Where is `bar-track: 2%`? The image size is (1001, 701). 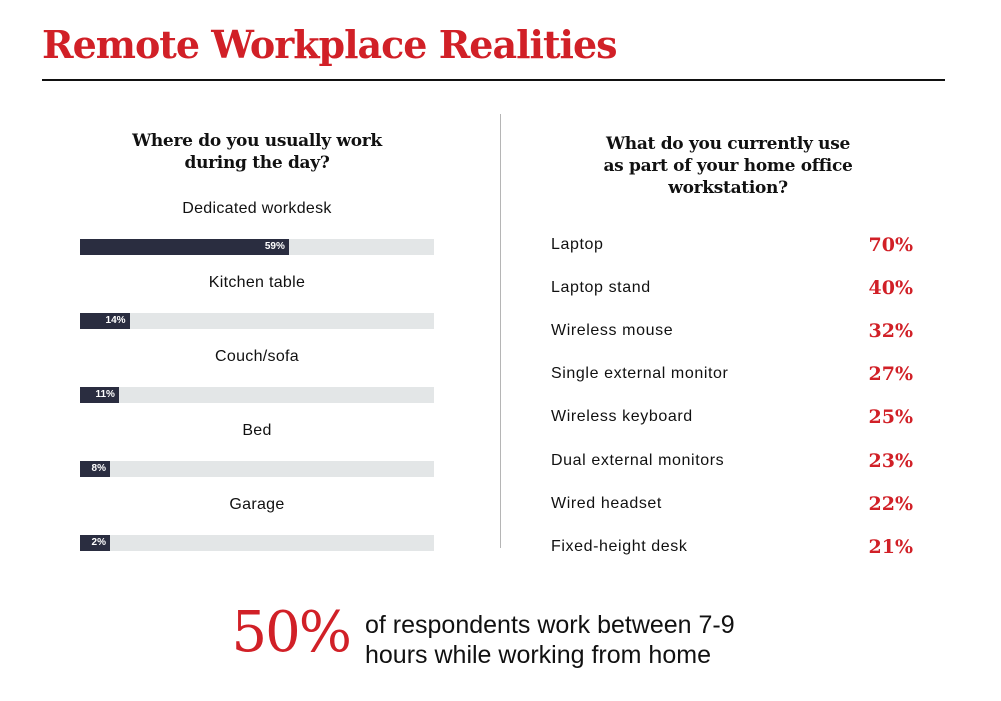
bar-track: 2% is located at coordinates (257, 543).